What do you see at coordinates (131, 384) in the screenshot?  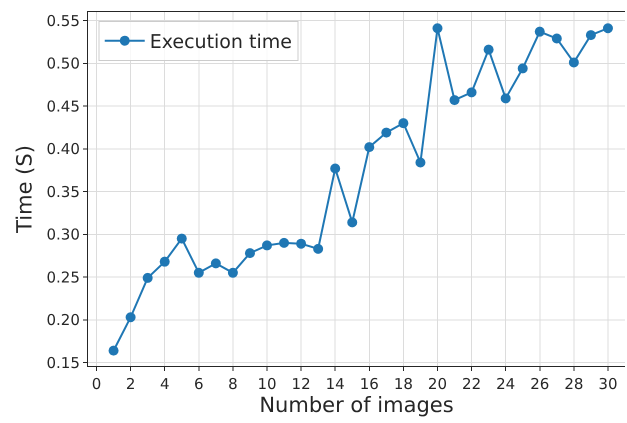 I see `x-tick-label: 2` at bounding box center [131, 384].